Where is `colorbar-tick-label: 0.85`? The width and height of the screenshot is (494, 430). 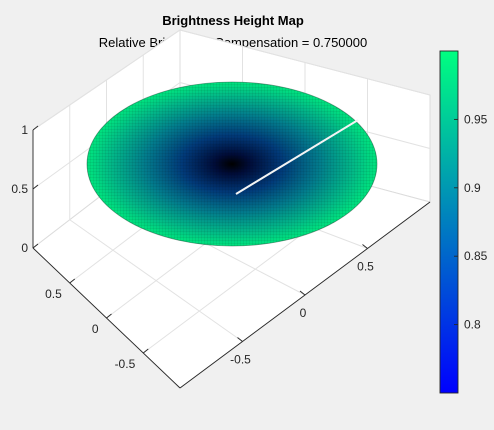 colorbar-tick-label: 0.85 is located at coordinates (476, 256).